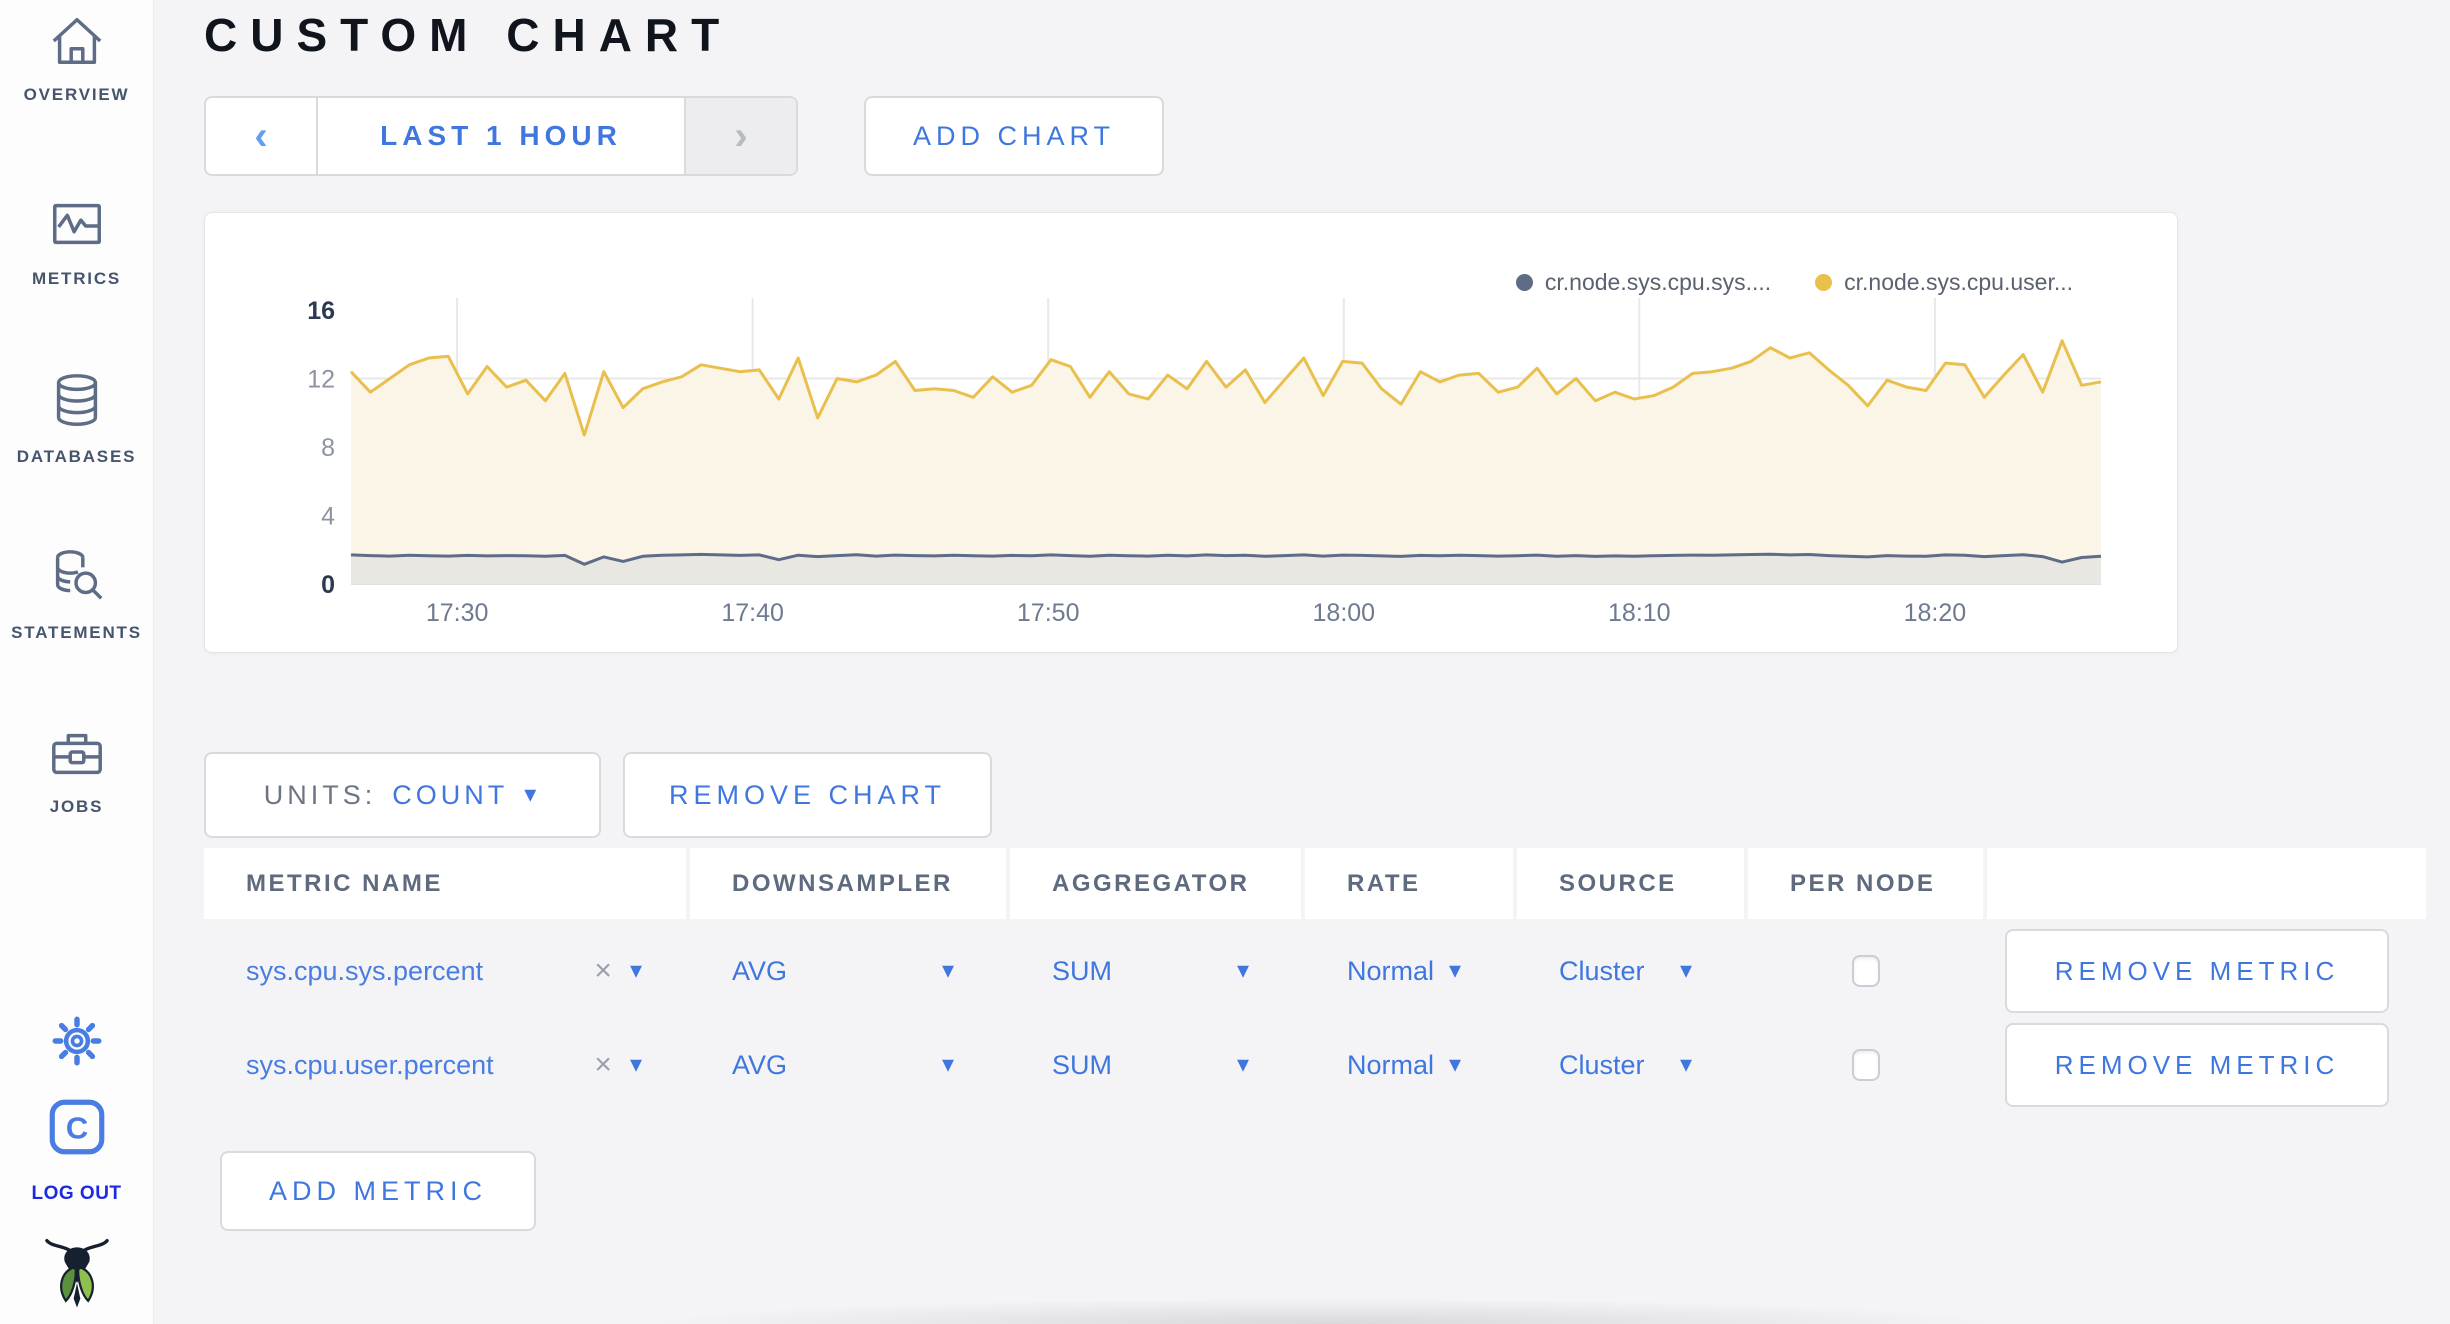  I want to click on units-value: COUNT, so click(450, 794).